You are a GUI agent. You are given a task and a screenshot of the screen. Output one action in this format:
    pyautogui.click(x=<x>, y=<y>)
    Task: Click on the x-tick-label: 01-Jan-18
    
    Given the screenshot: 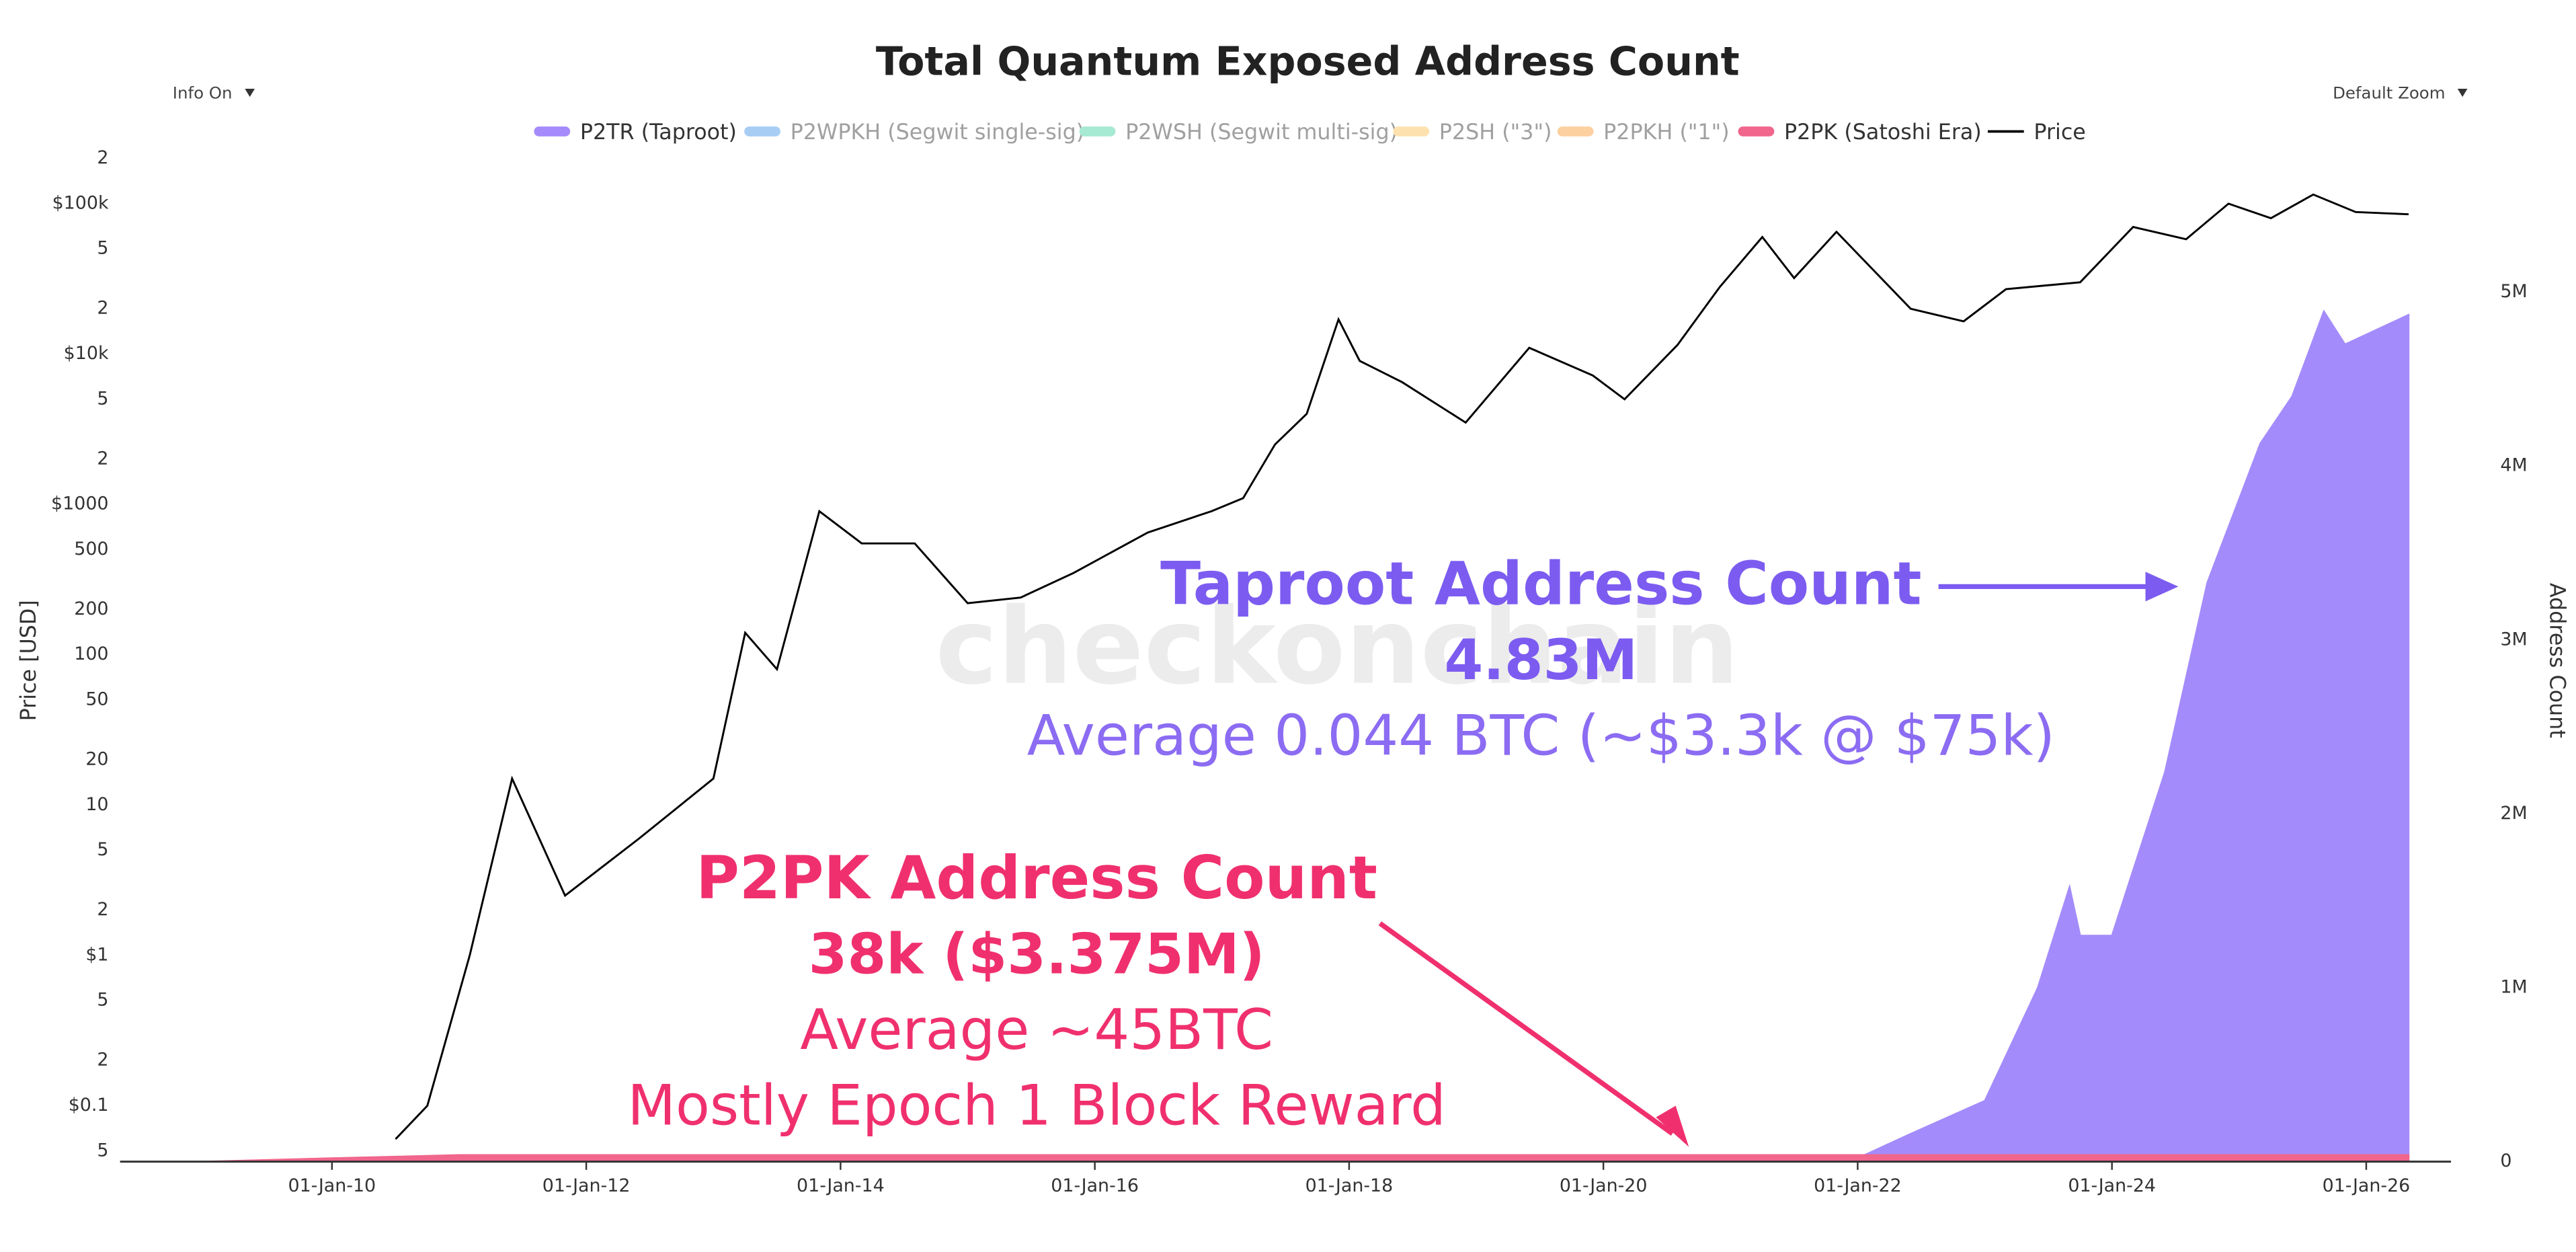 What is the action you would take?
    pyautogui.click(x=1349, y=1185)
    